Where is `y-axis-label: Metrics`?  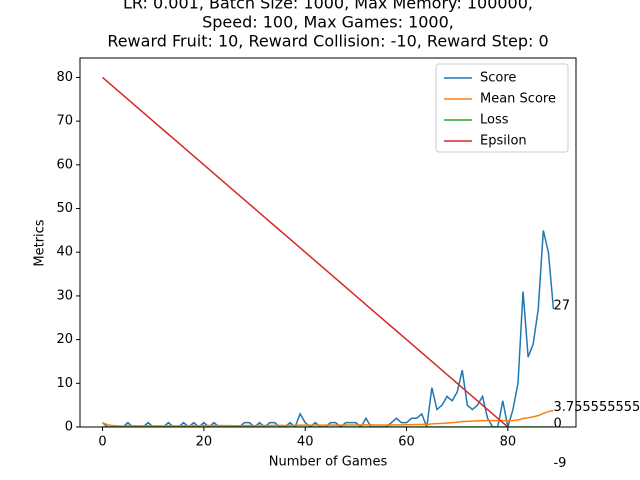
y-axis-label: Metrics is located at coordinates (40, 242).